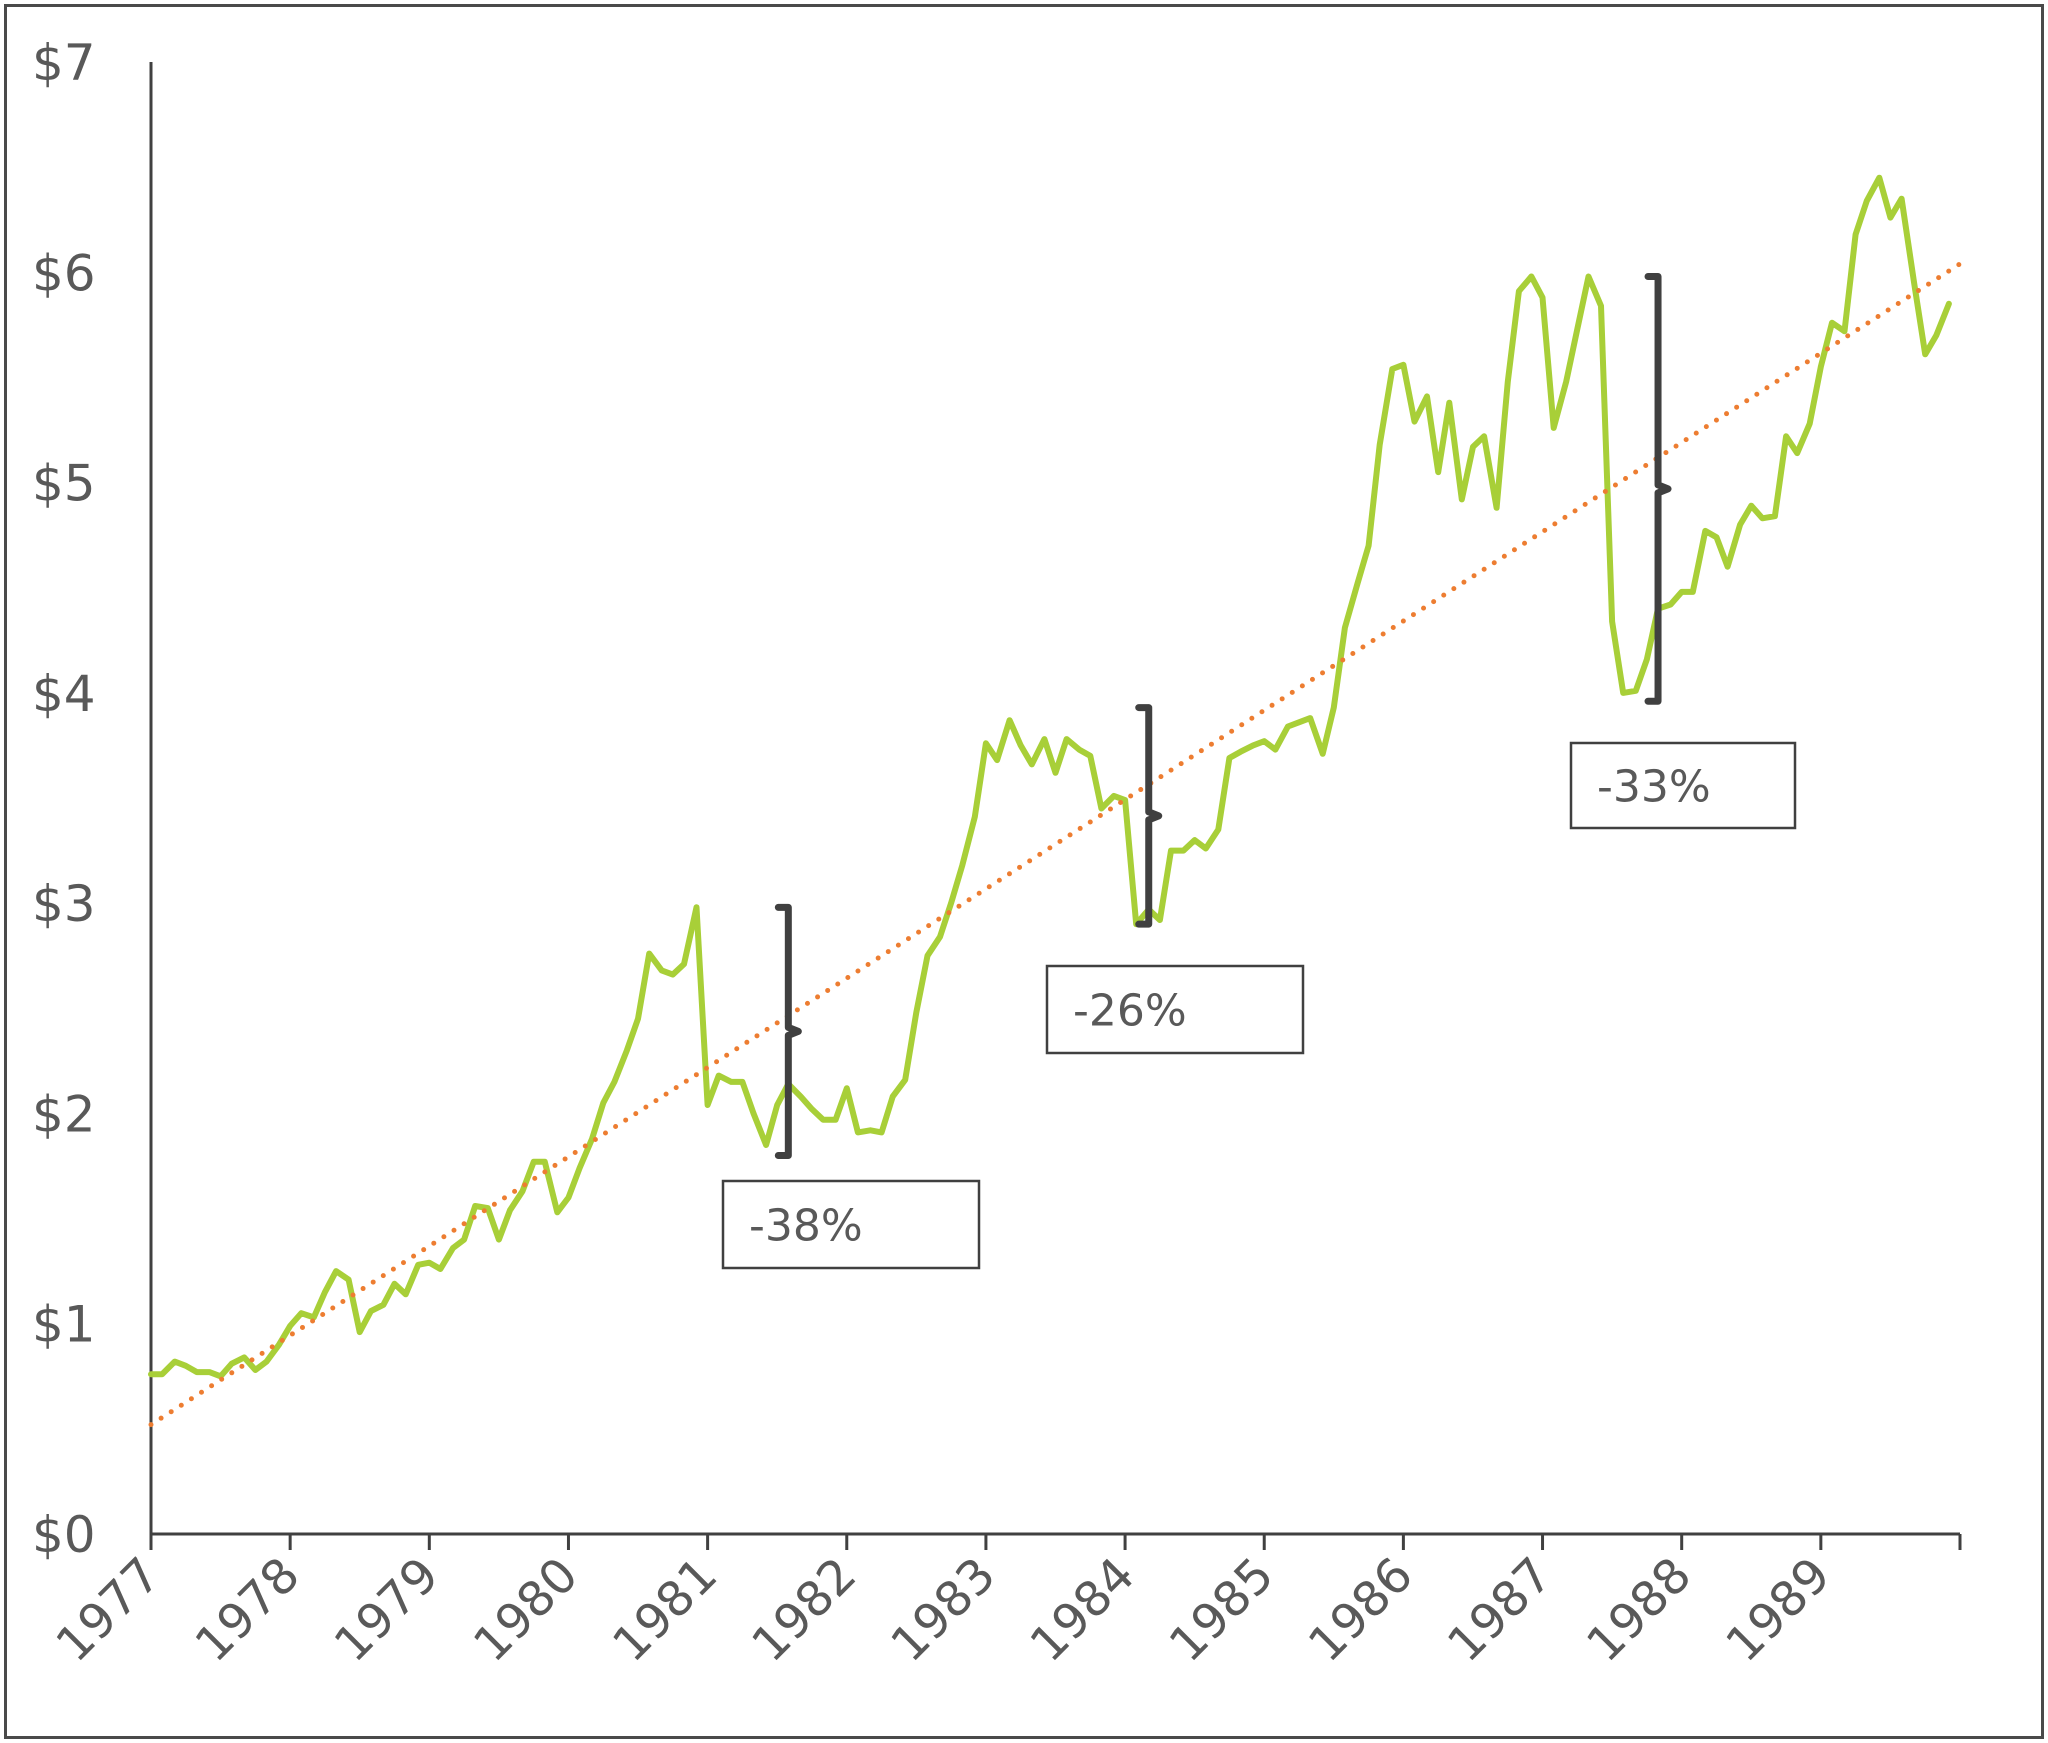  Describe the element at coordinates (64, 1535) in the screenshot. I see `y-tick-label: $0` at that location.